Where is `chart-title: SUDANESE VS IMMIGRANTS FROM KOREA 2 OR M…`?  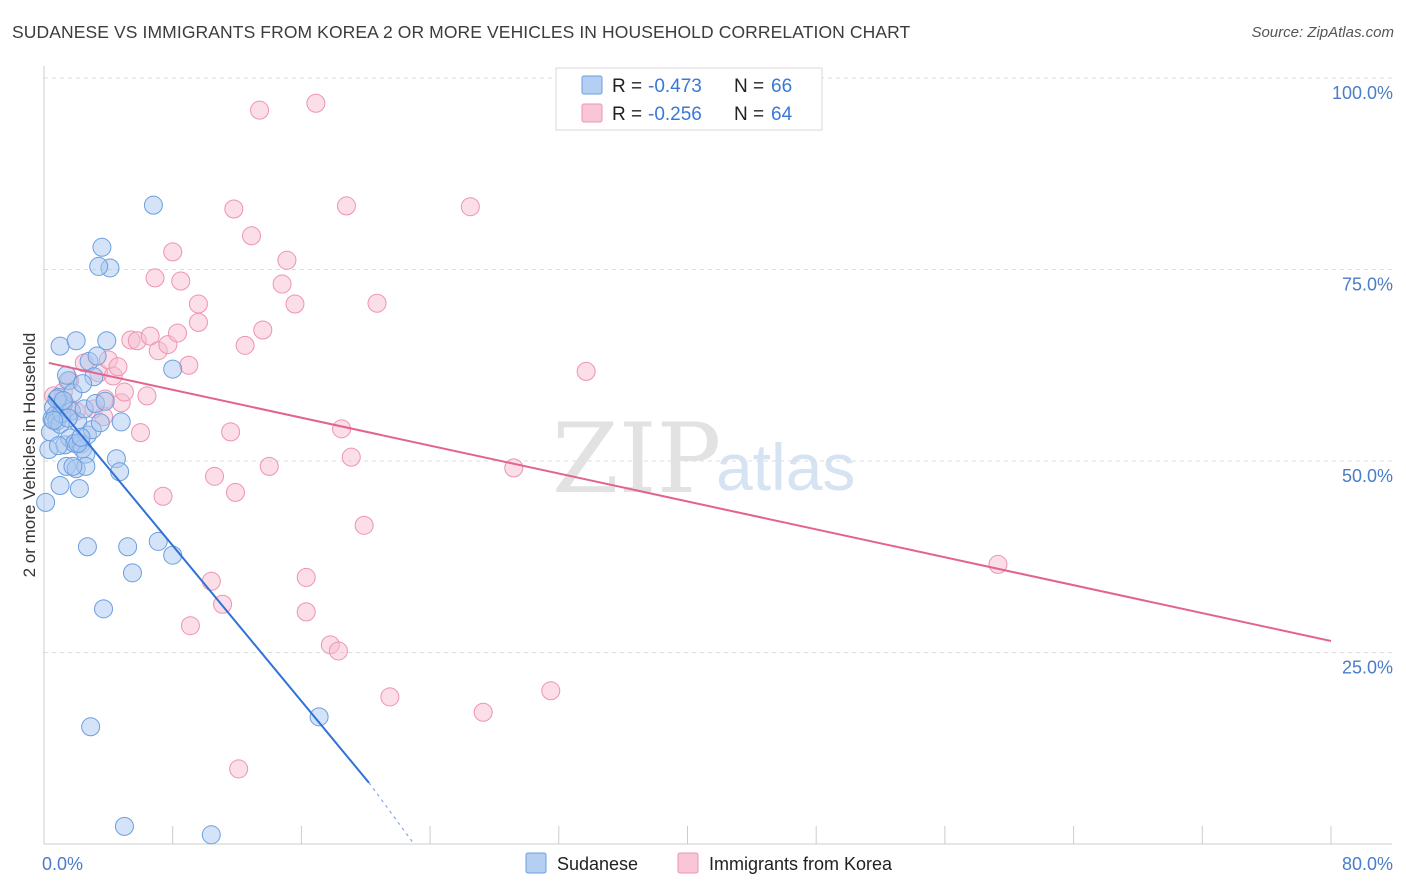
chart-title: SUDANESE VS IMMIGRANTS FROM KOREA 2 OR M… is located at coordinates (461, 32).